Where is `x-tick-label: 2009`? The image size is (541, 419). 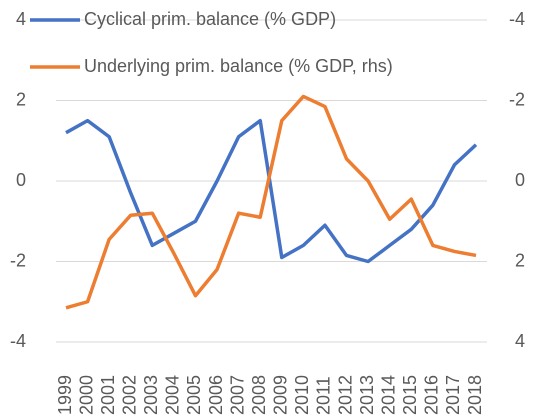
x-tick-label: 2009 is located at coordinates (281, 395).